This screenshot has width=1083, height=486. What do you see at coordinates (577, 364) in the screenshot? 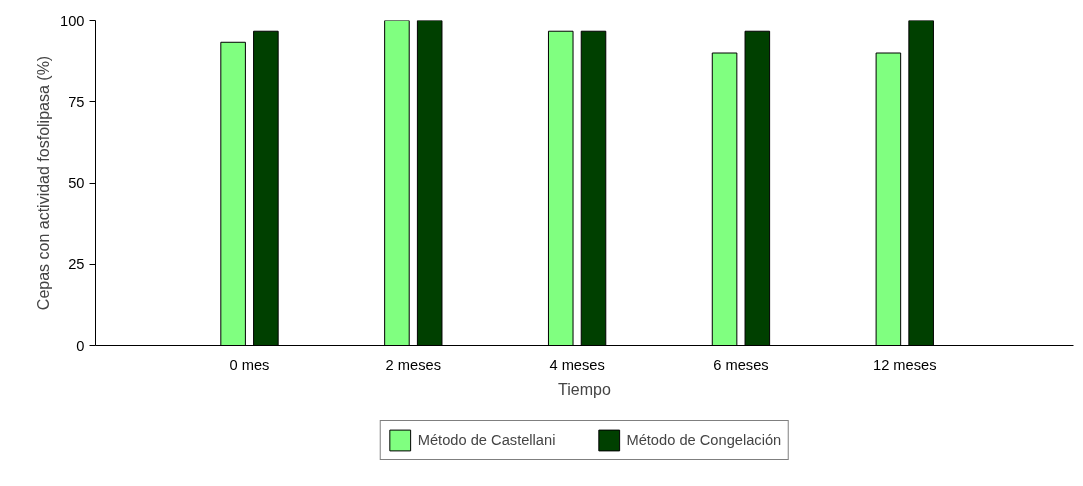
I see `x-tick-label: 4 meses` at bounding box center [577, 364].